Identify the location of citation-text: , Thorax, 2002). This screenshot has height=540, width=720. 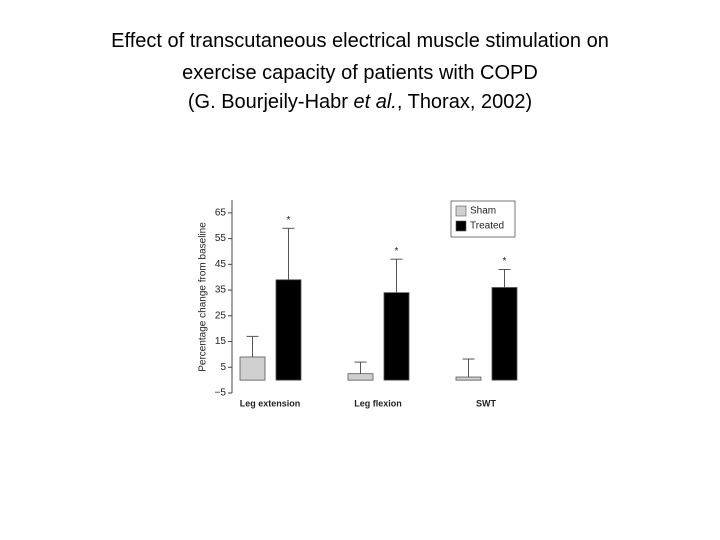
(464, 102).